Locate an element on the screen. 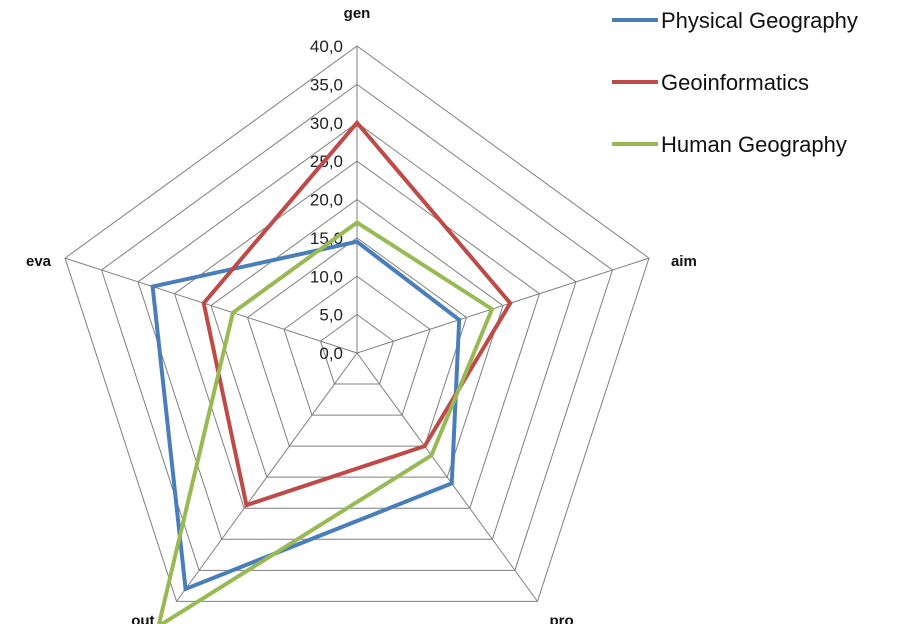  legend-item: Geoinformatics is located at coordinates (710, 82).